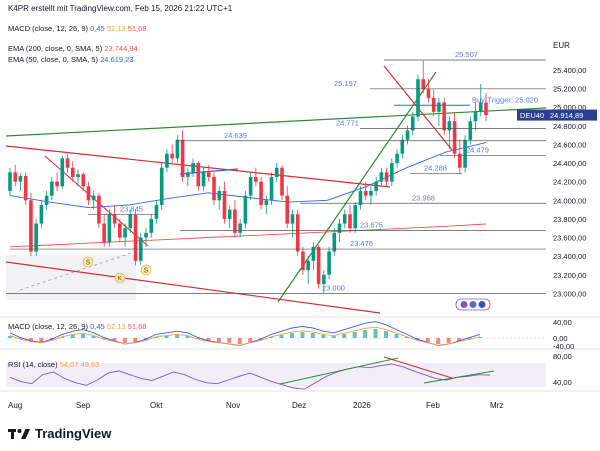 This screenshot has height=451, width=600. What do you see at coordinates (48, 28) in the screenshot?
I see `macd-legend-label: MACD (close, 12, 26, 9)` at bounding box center [48, 28].